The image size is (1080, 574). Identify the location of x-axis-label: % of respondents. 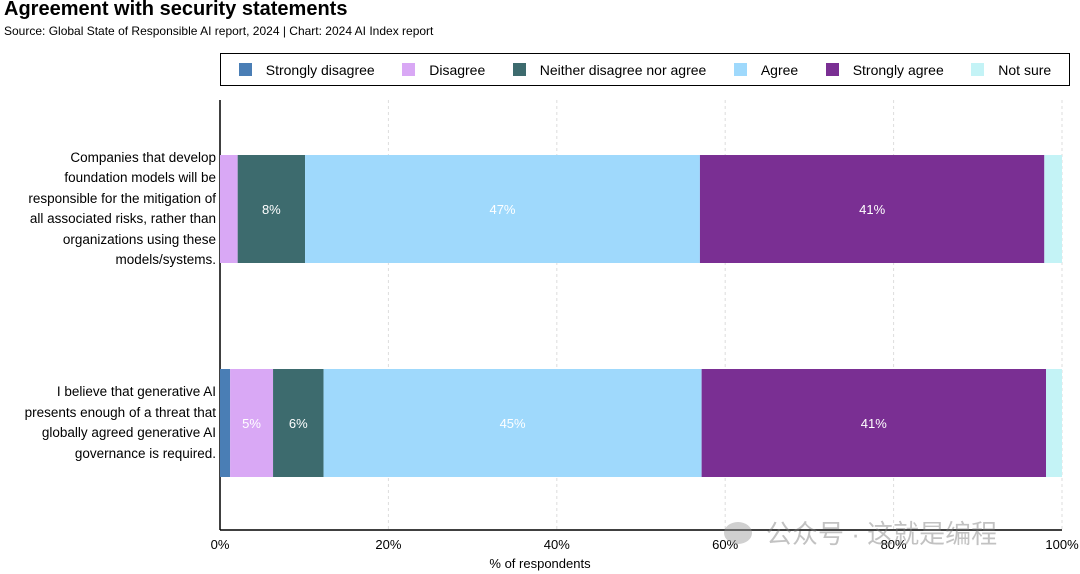
(540, 563).